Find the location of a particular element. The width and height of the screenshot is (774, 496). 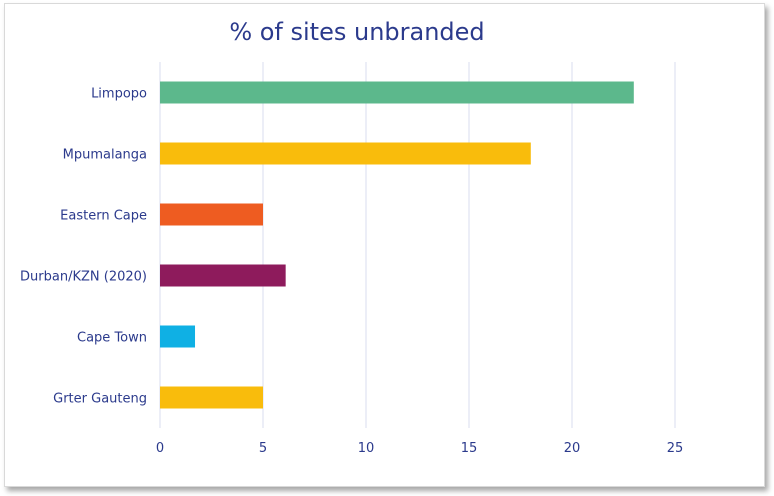

x-tick-label: 15 is located at coordinates (469, 448).